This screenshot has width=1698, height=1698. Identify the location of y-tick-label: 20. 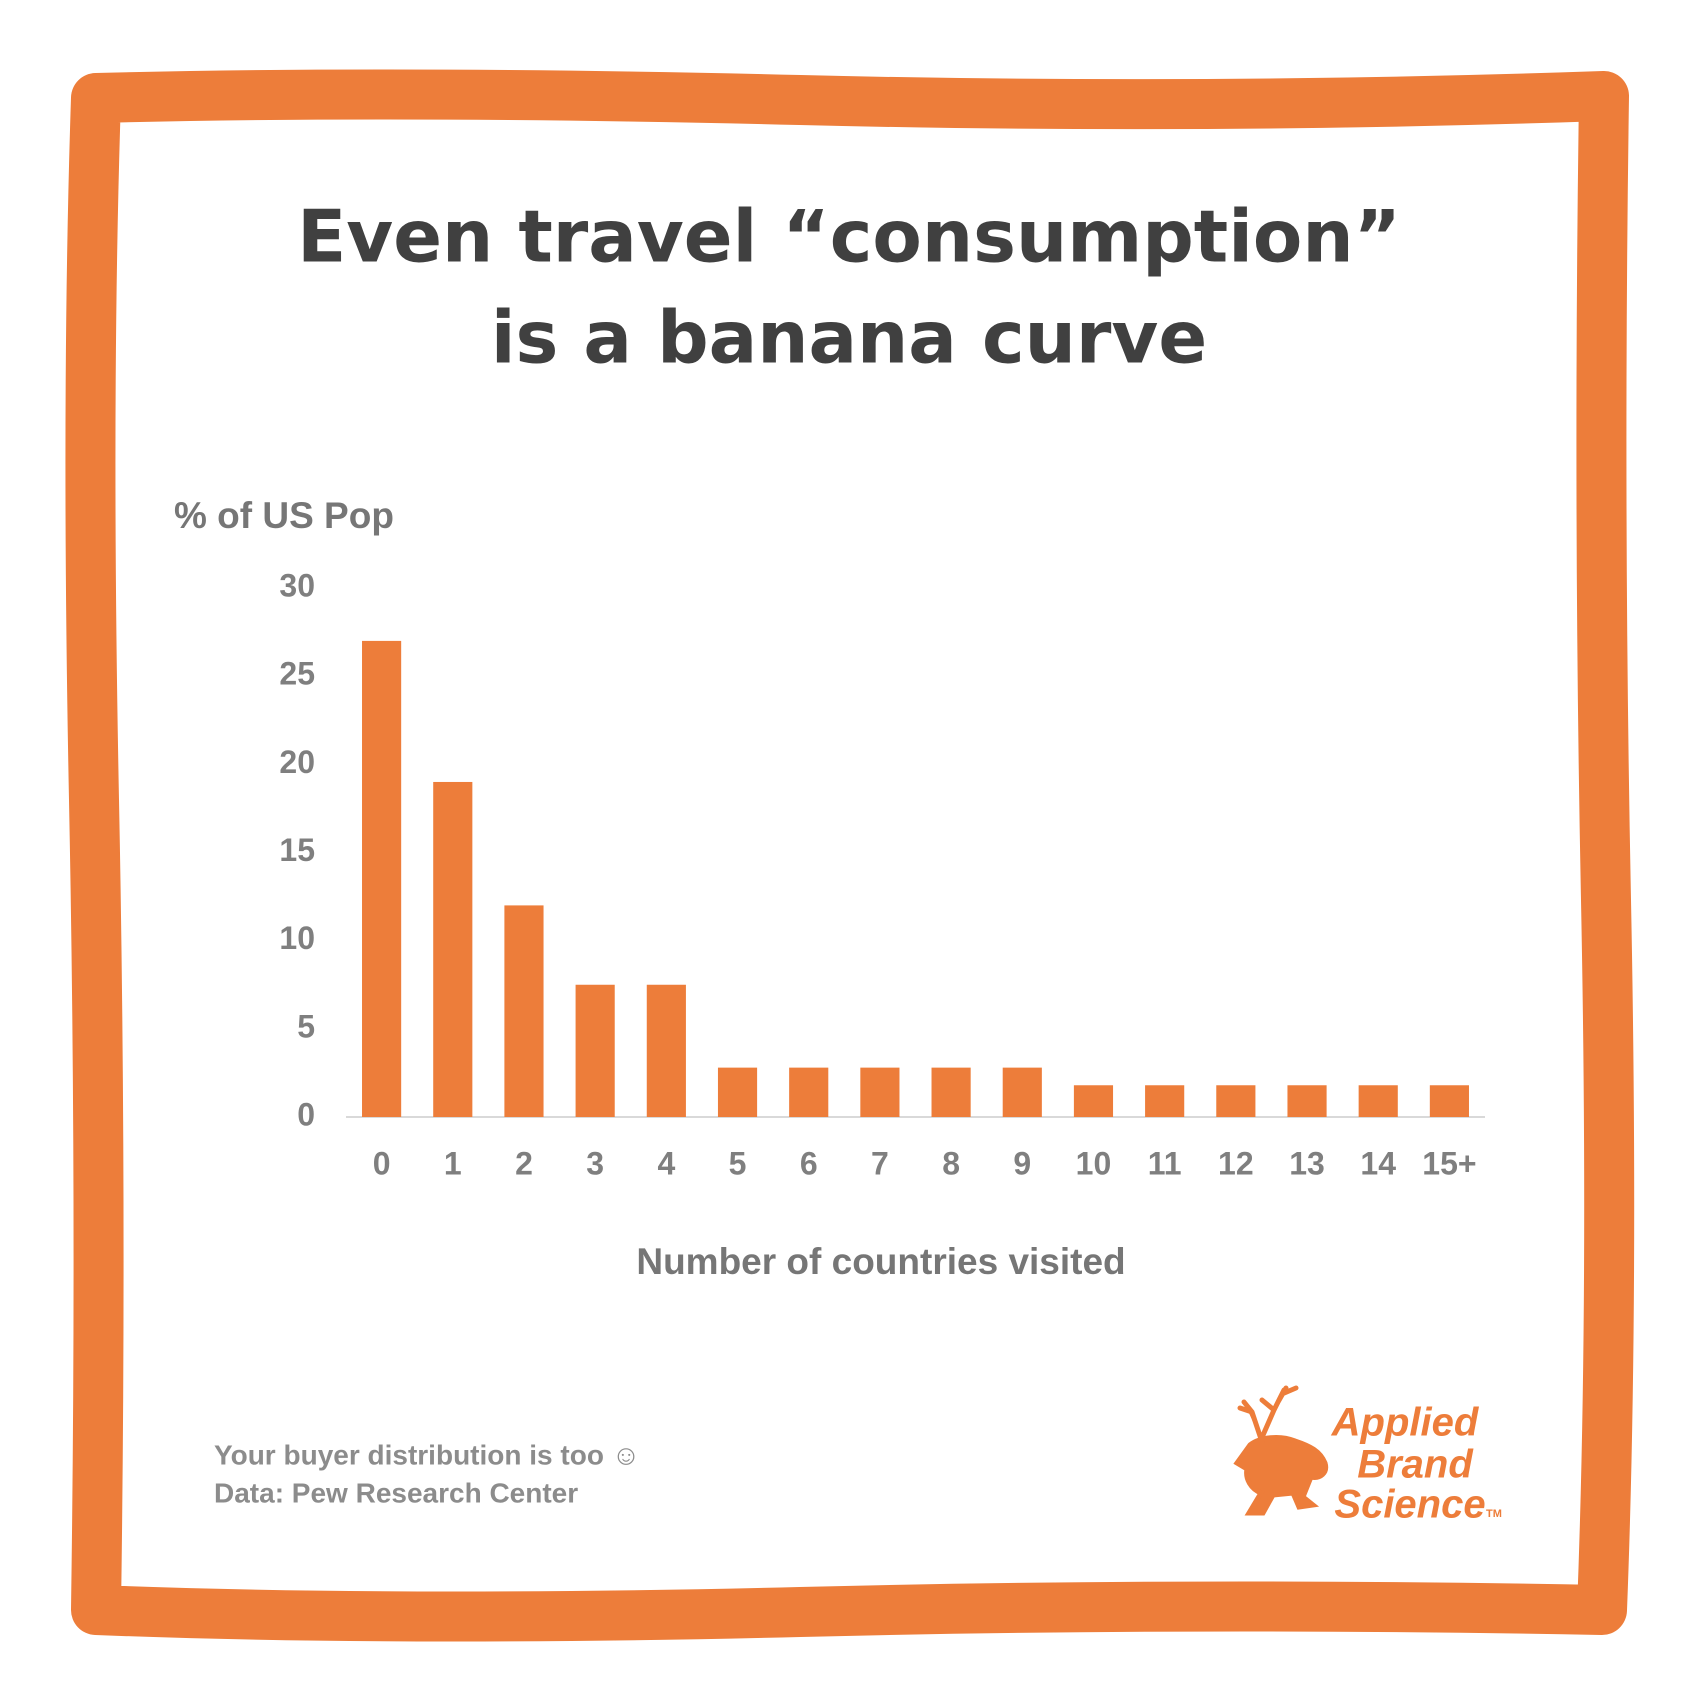
(297, 762).